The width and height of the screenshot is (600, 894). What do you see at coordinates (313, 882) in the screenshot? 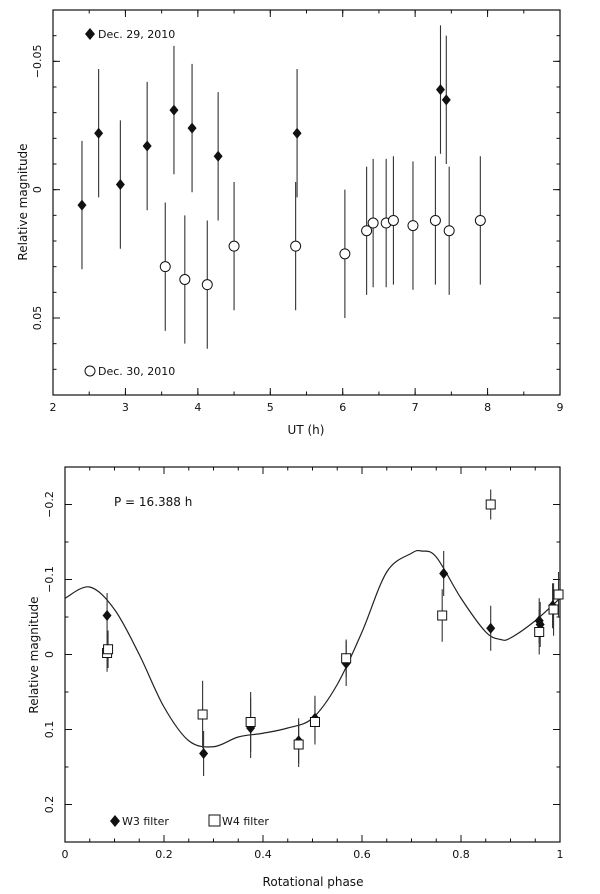
I see `x-axis-label-bottom: Rotational phase` at bounding box center [313, 882].